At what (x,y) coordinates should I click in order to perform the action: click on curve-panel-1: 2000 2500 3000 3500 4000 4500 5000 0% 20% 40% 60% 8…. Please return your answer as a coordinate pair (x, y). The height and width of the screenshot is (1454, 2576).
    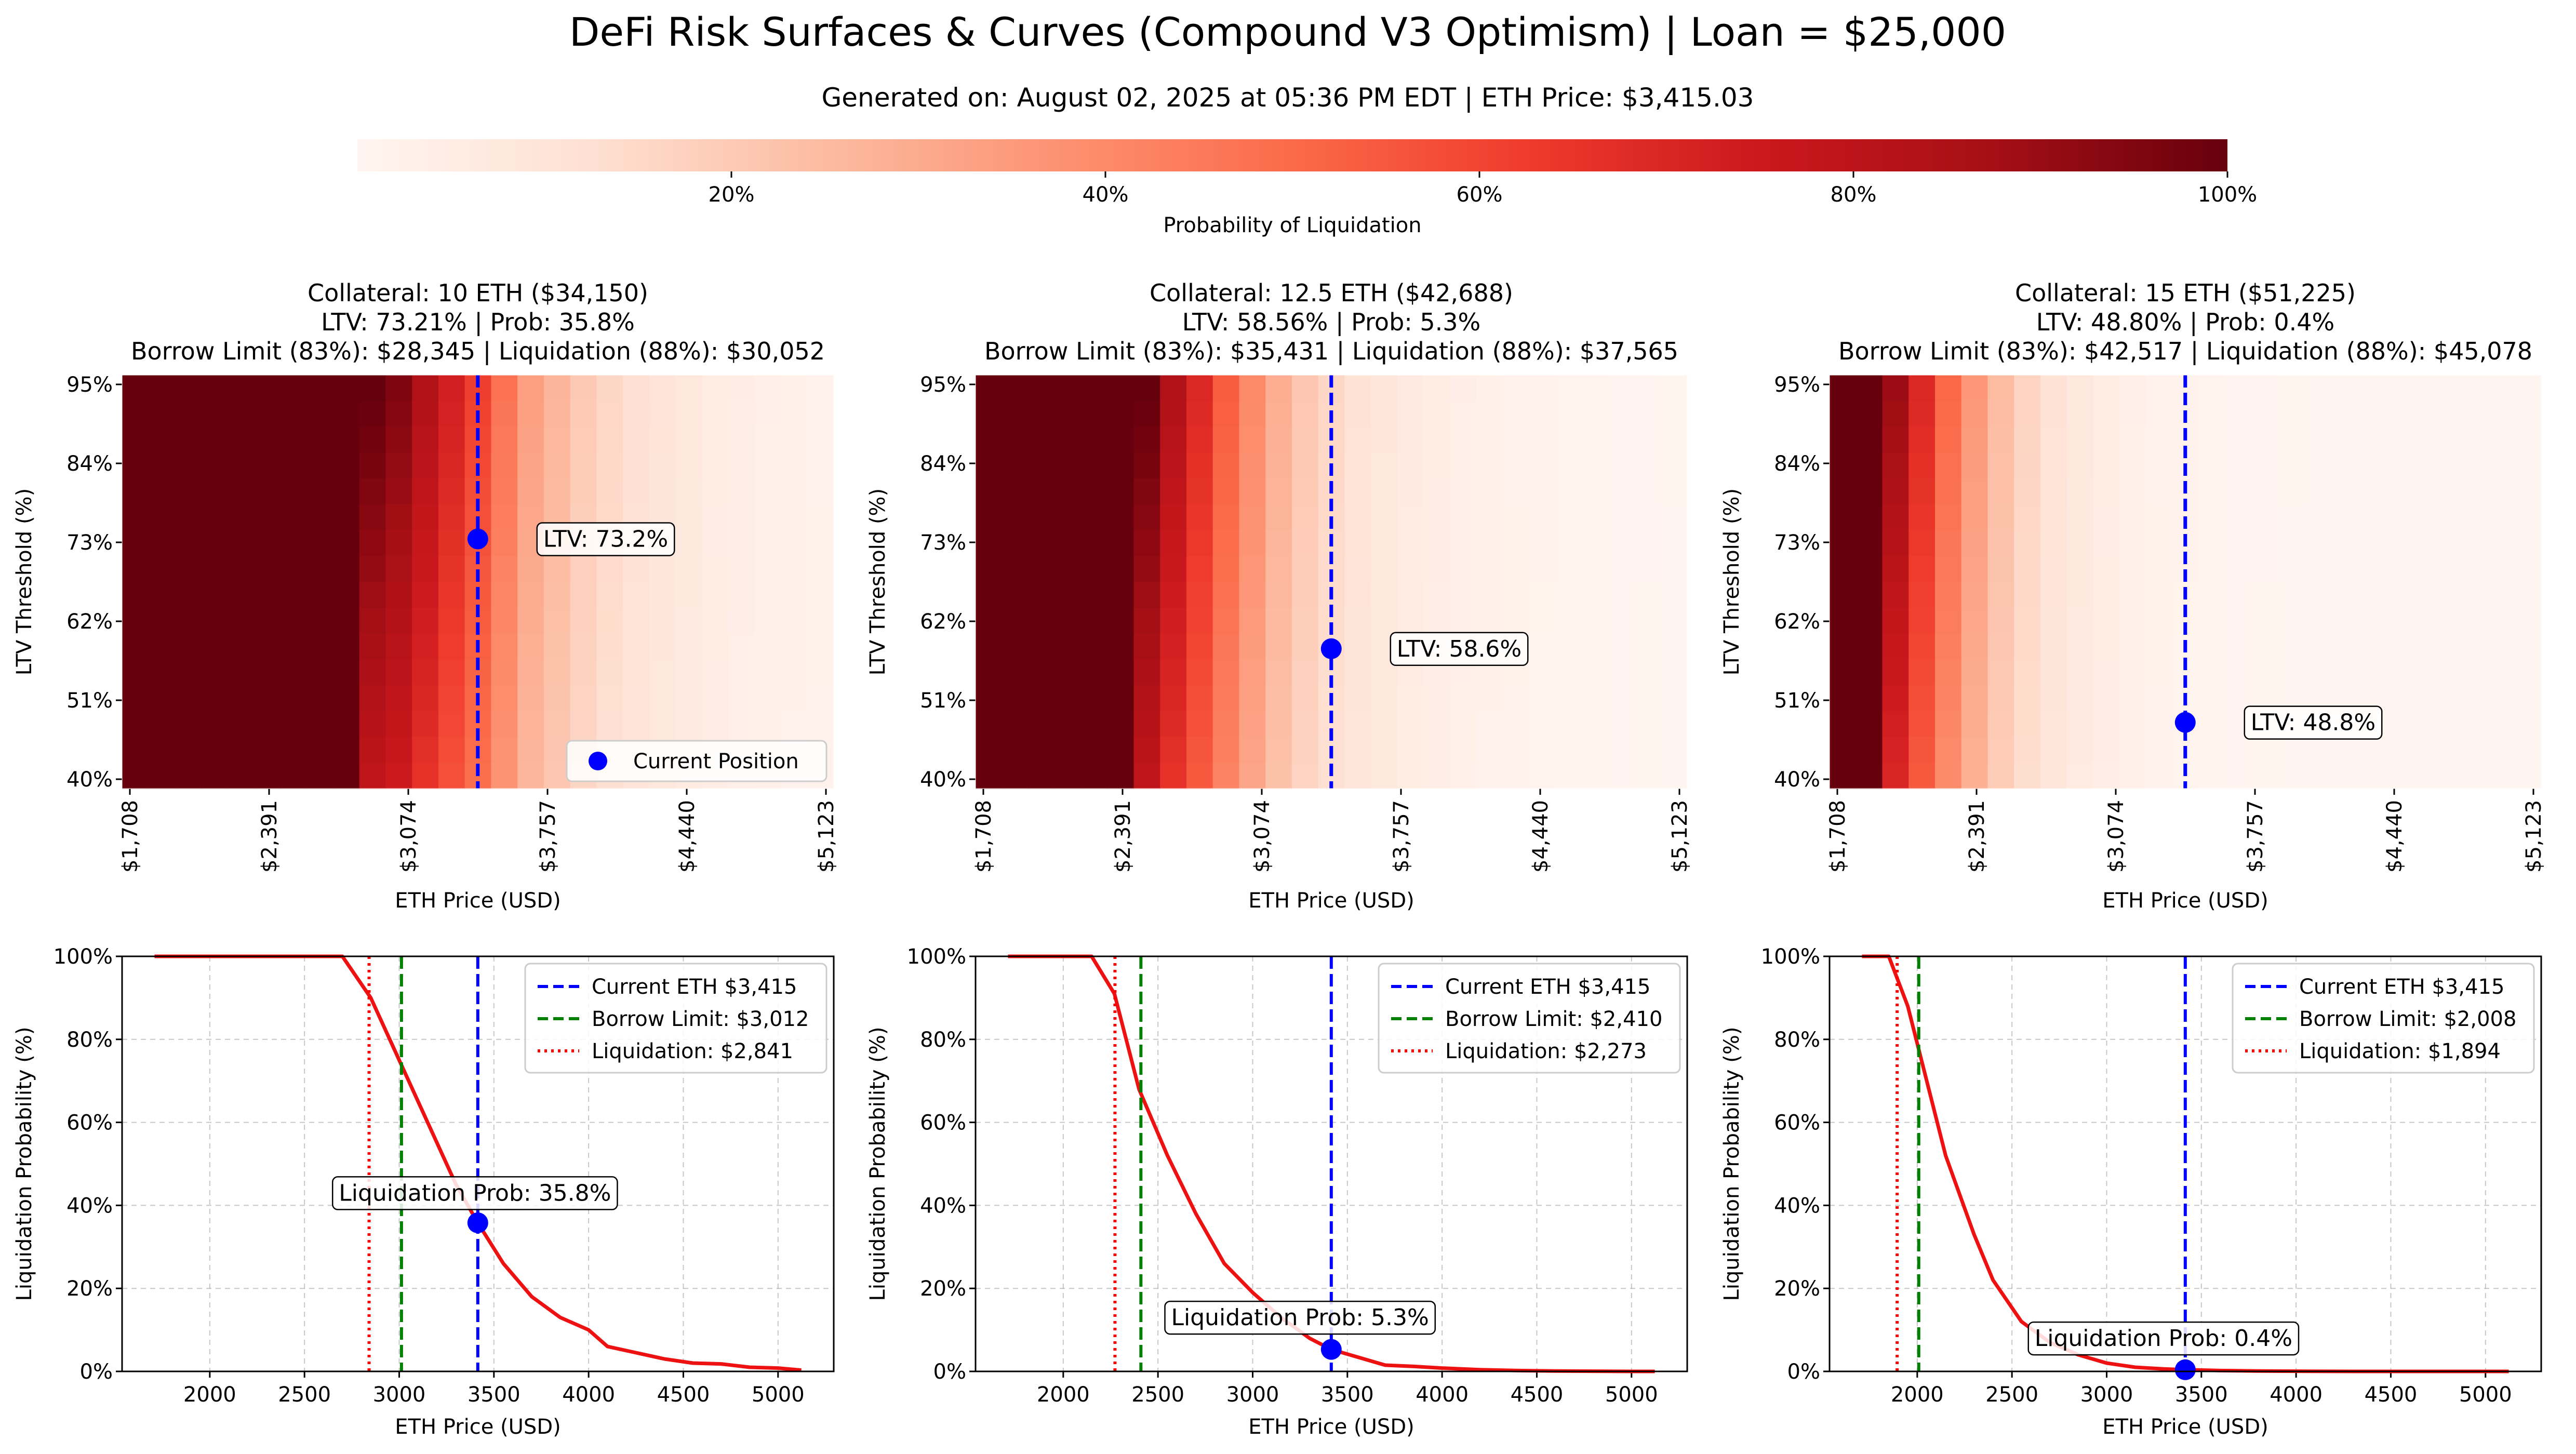
    Looking at the image, I should click on (423, 1192).